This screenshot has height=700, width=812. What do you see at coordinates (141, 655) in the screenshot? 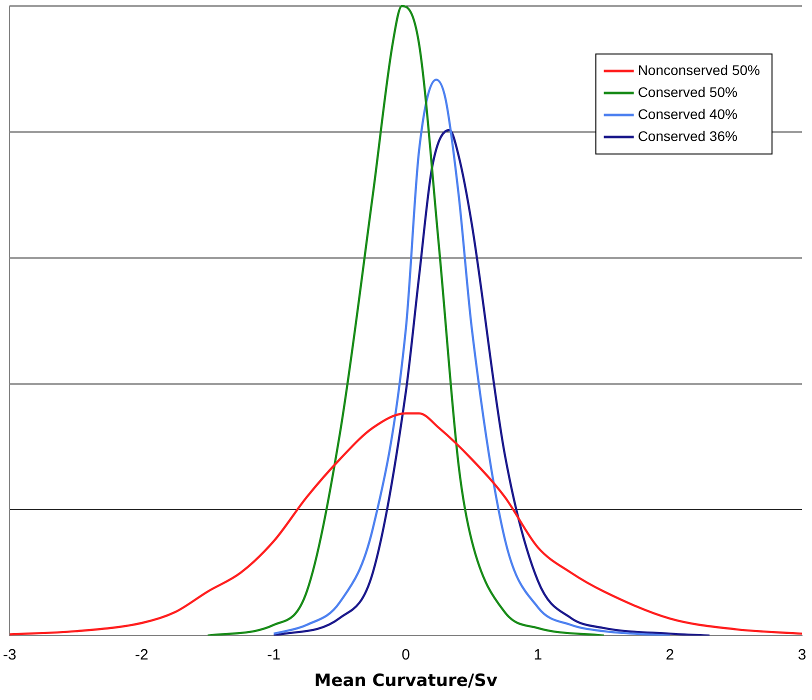
I see `x-tick-label: -2` at bounding box center [141, 655].